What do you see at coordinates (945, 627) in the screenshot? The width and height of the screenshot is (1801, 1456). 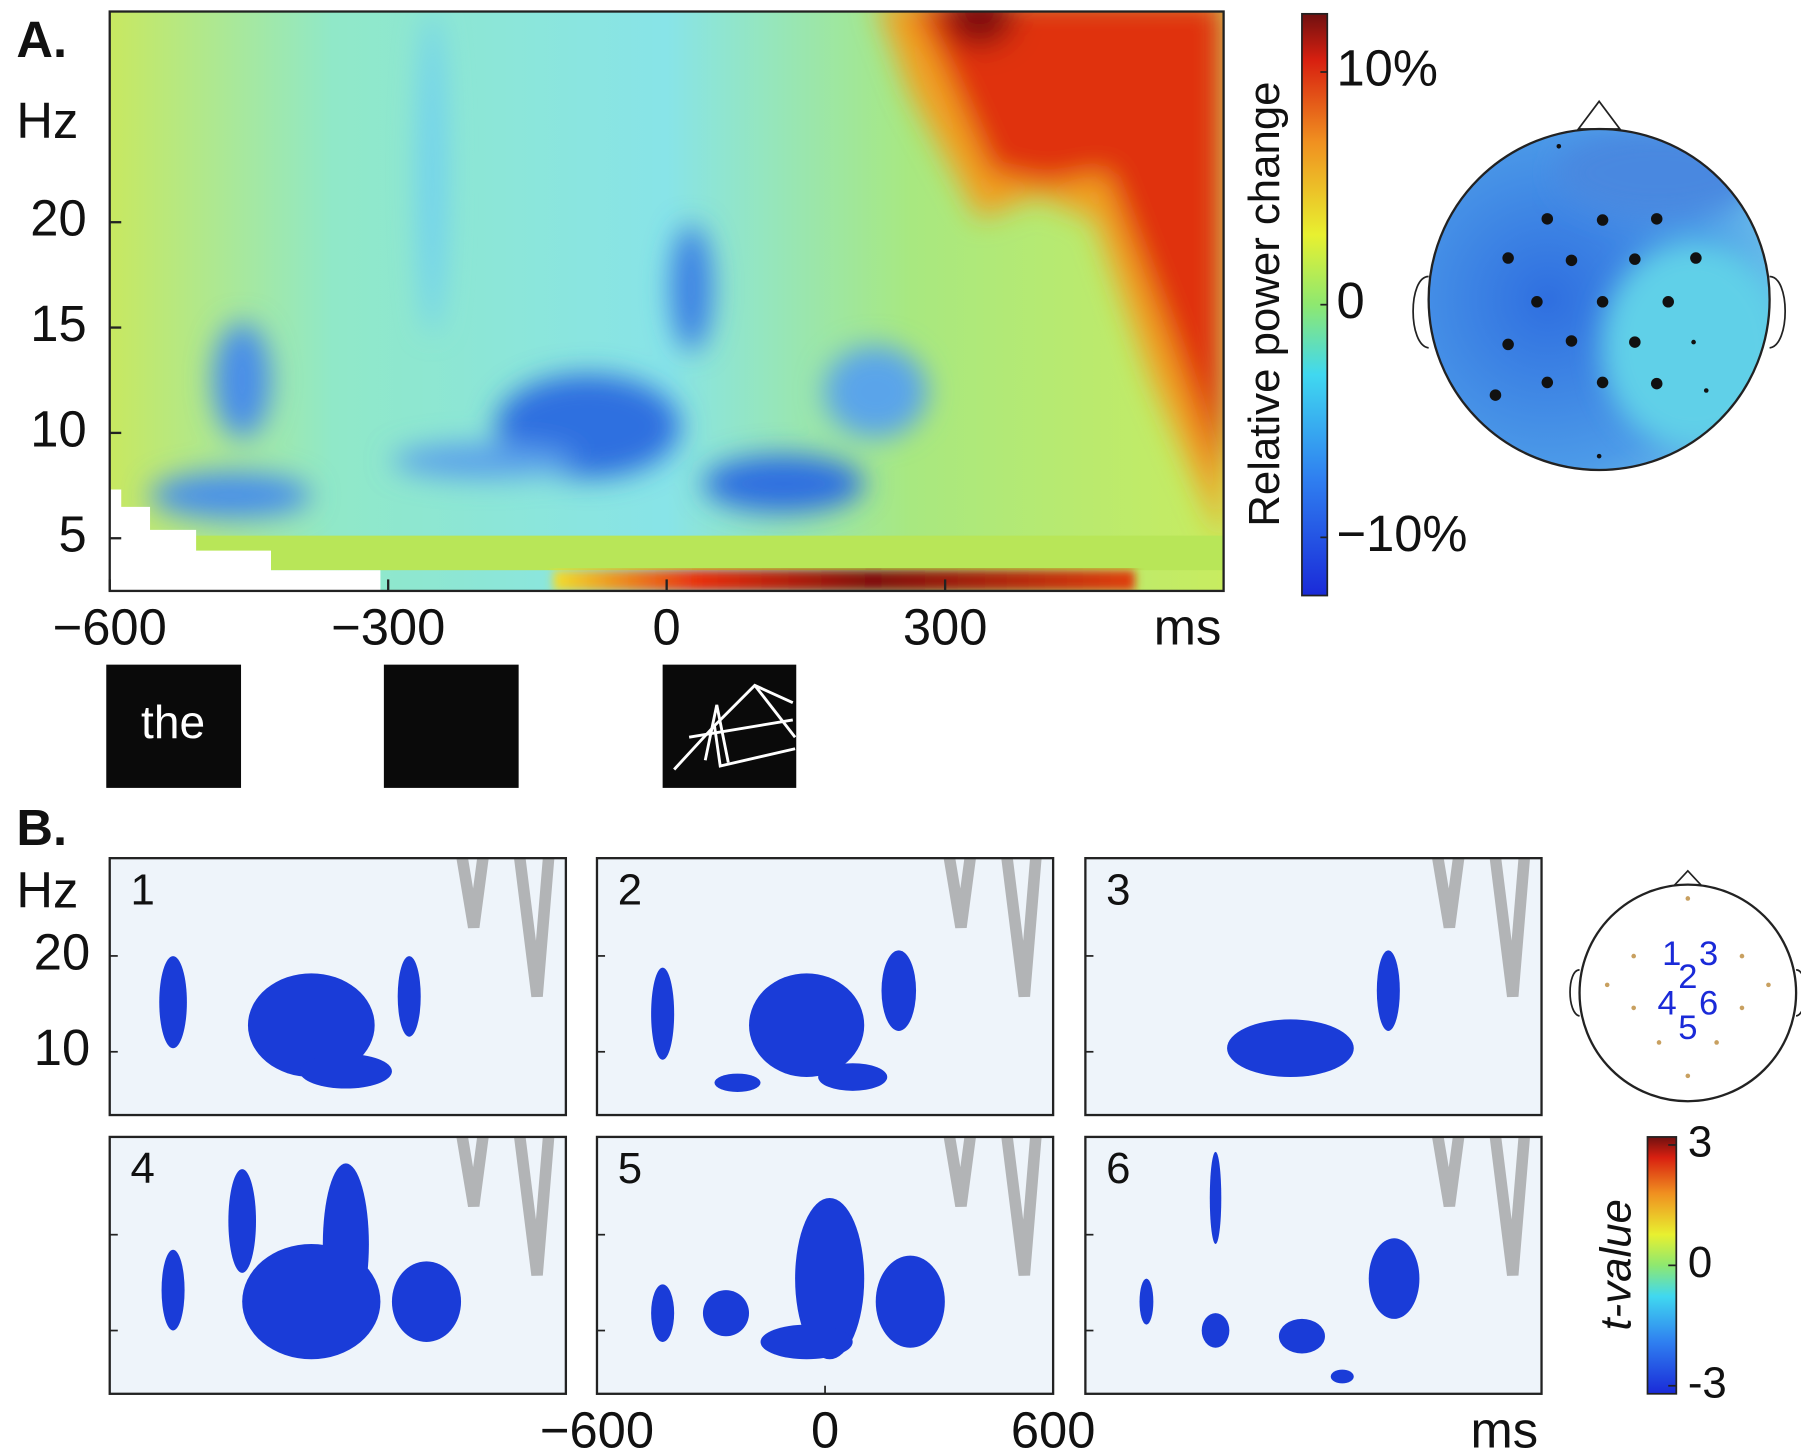 I see `x-tick-label: 300` at bounding box center [945, 627].